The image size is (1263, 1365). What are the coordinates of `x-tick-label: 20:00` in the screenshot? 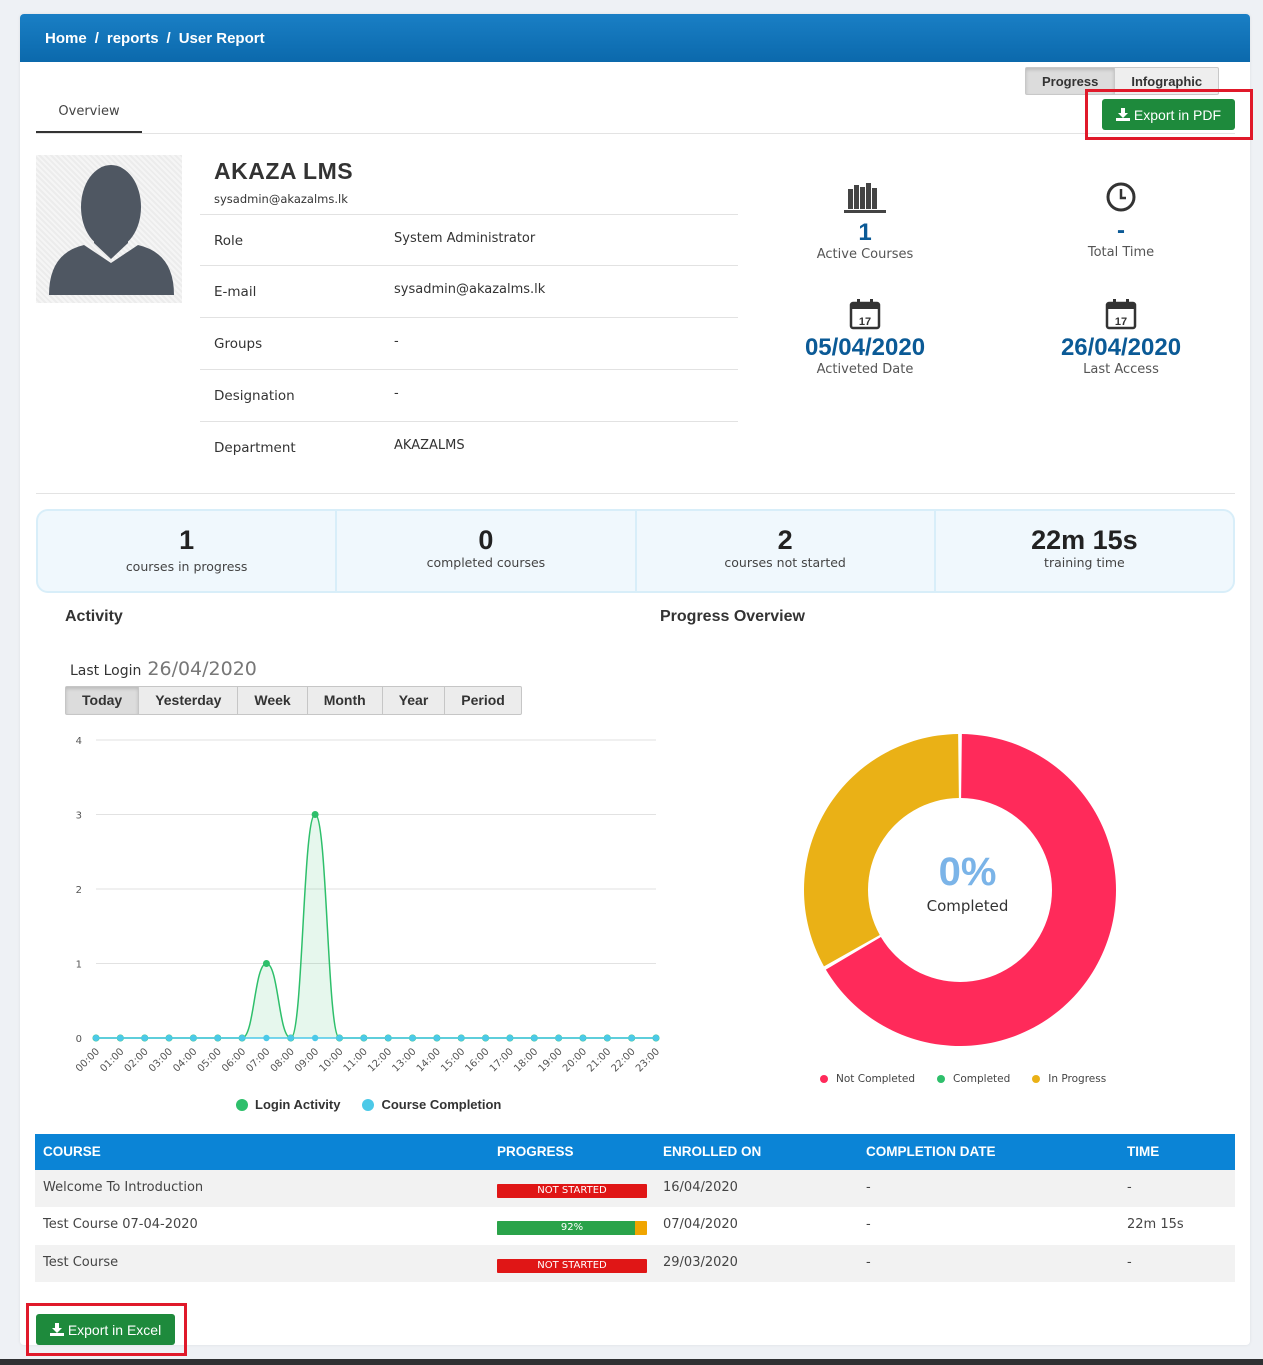 It's located at (575, 1059).